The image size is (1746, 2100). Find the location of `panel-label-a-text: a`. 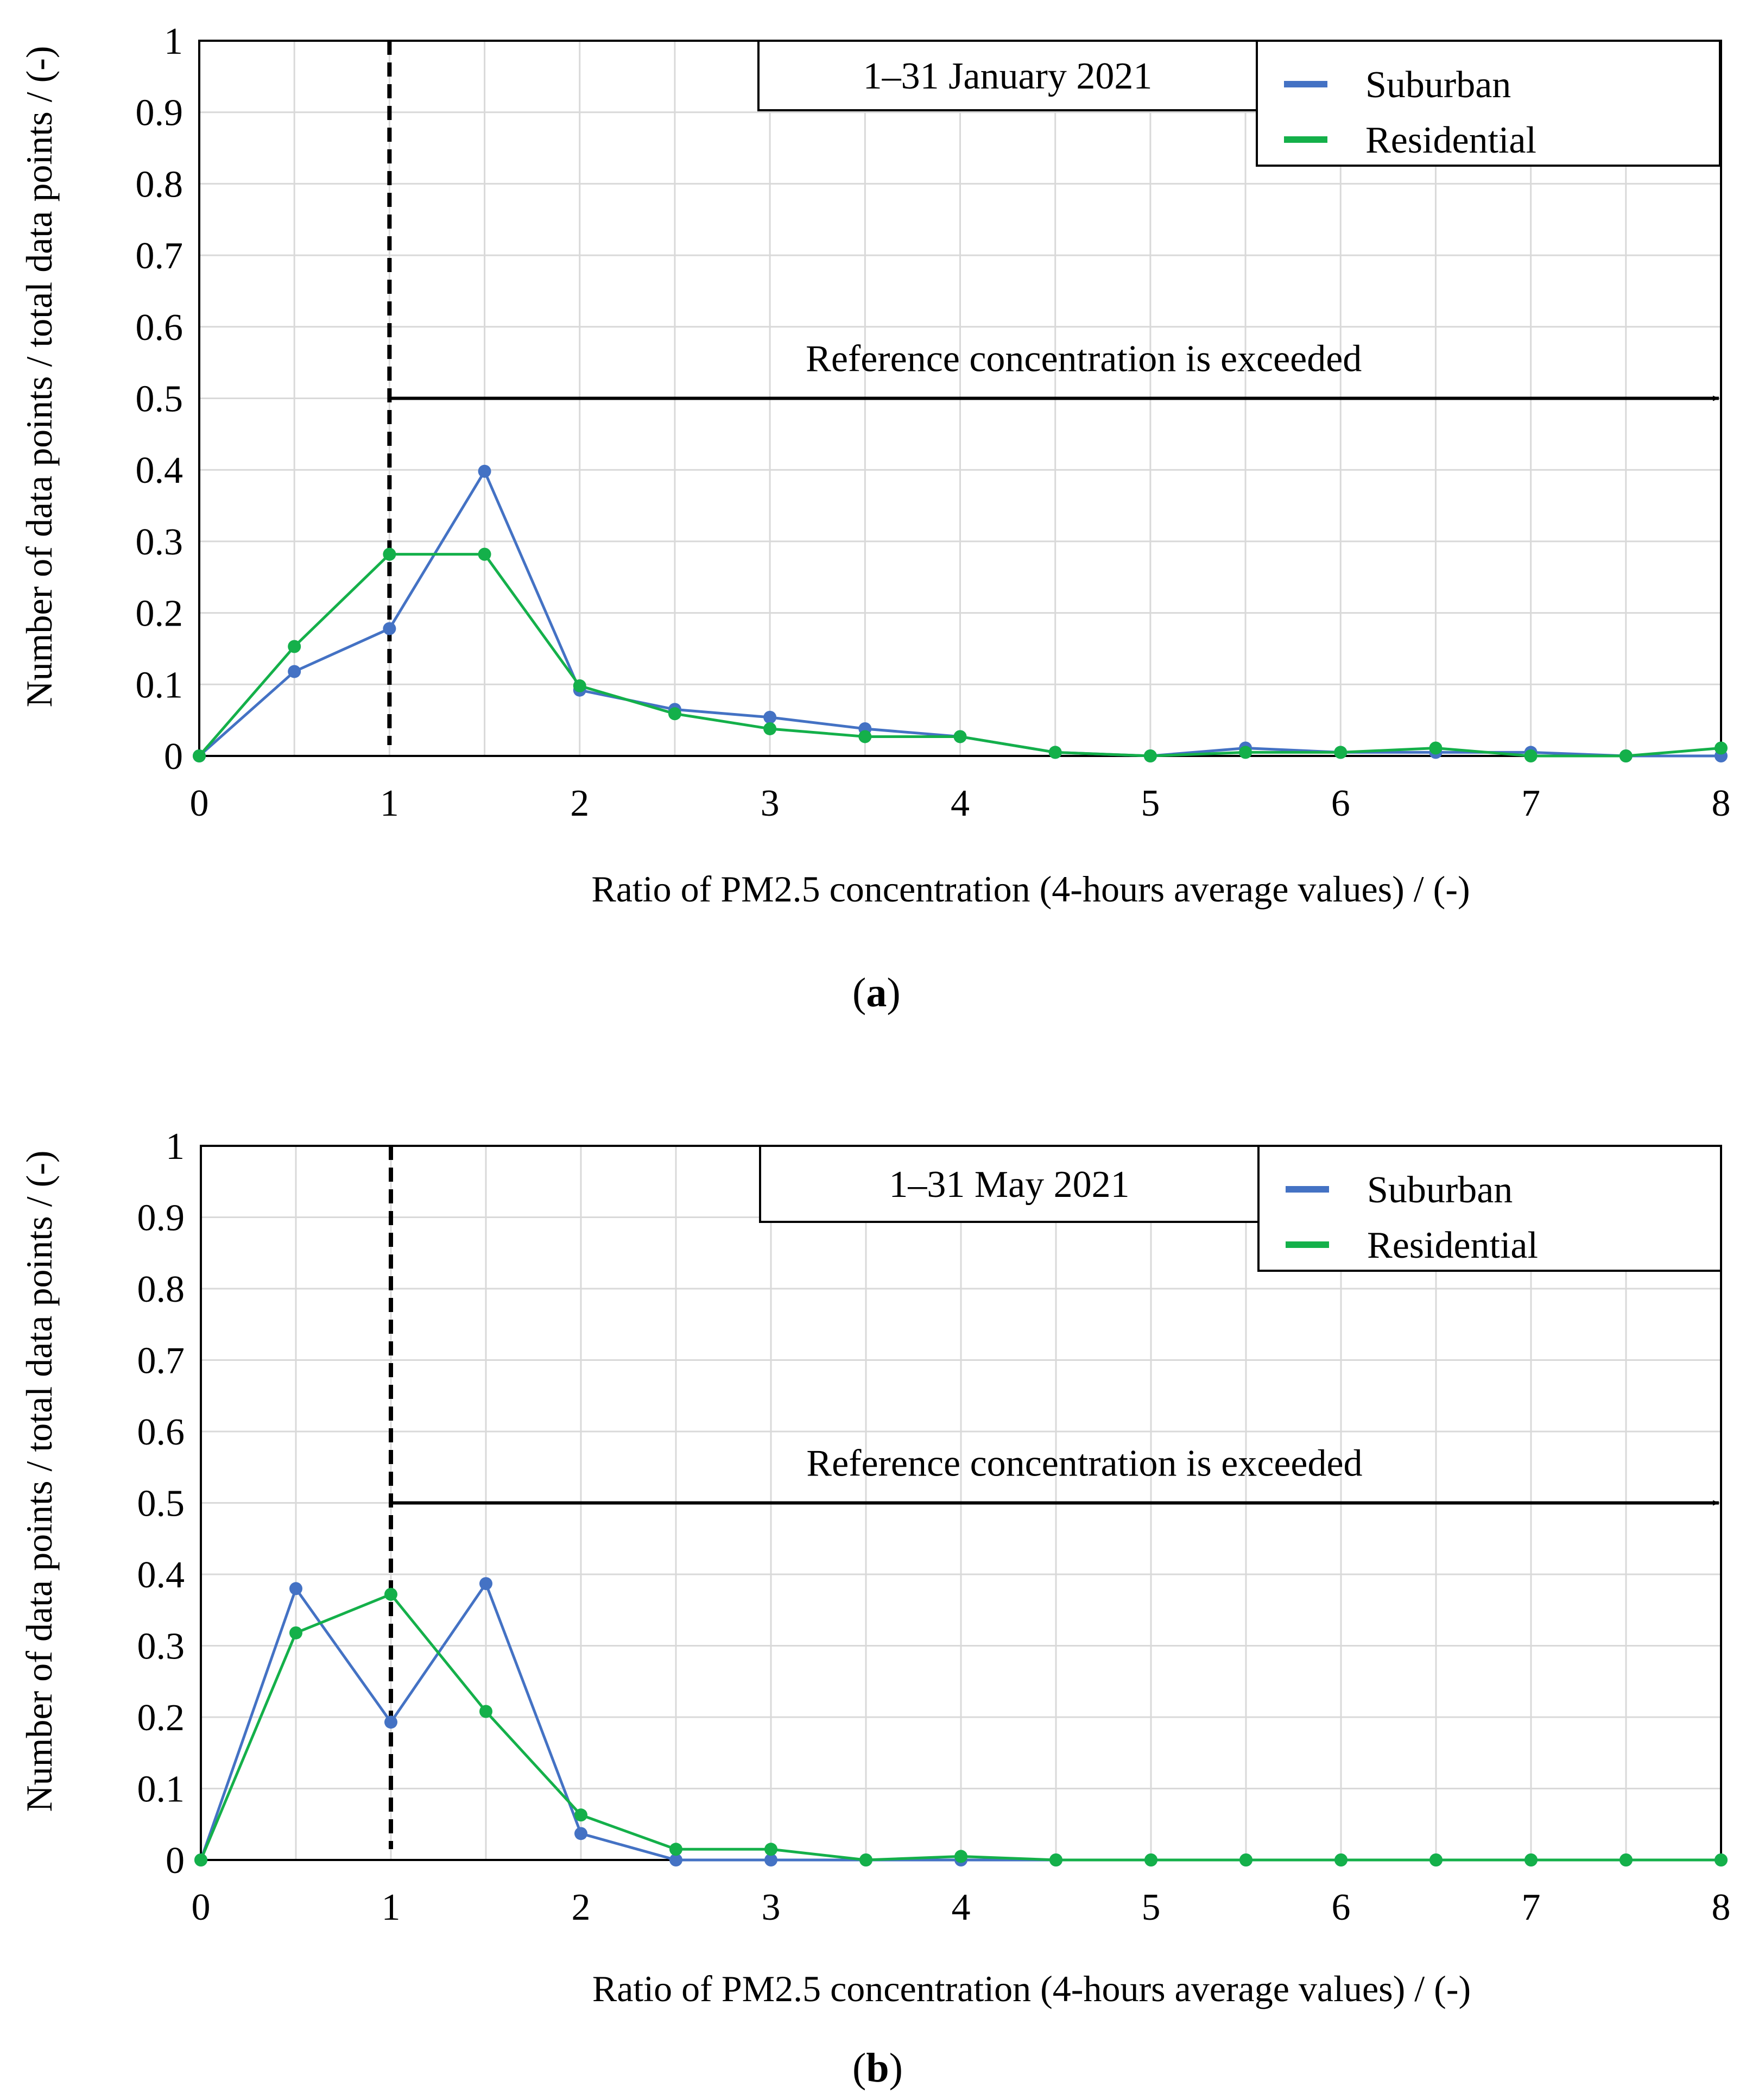

panel-label-a-text: a is located at coordinates (876, 993).